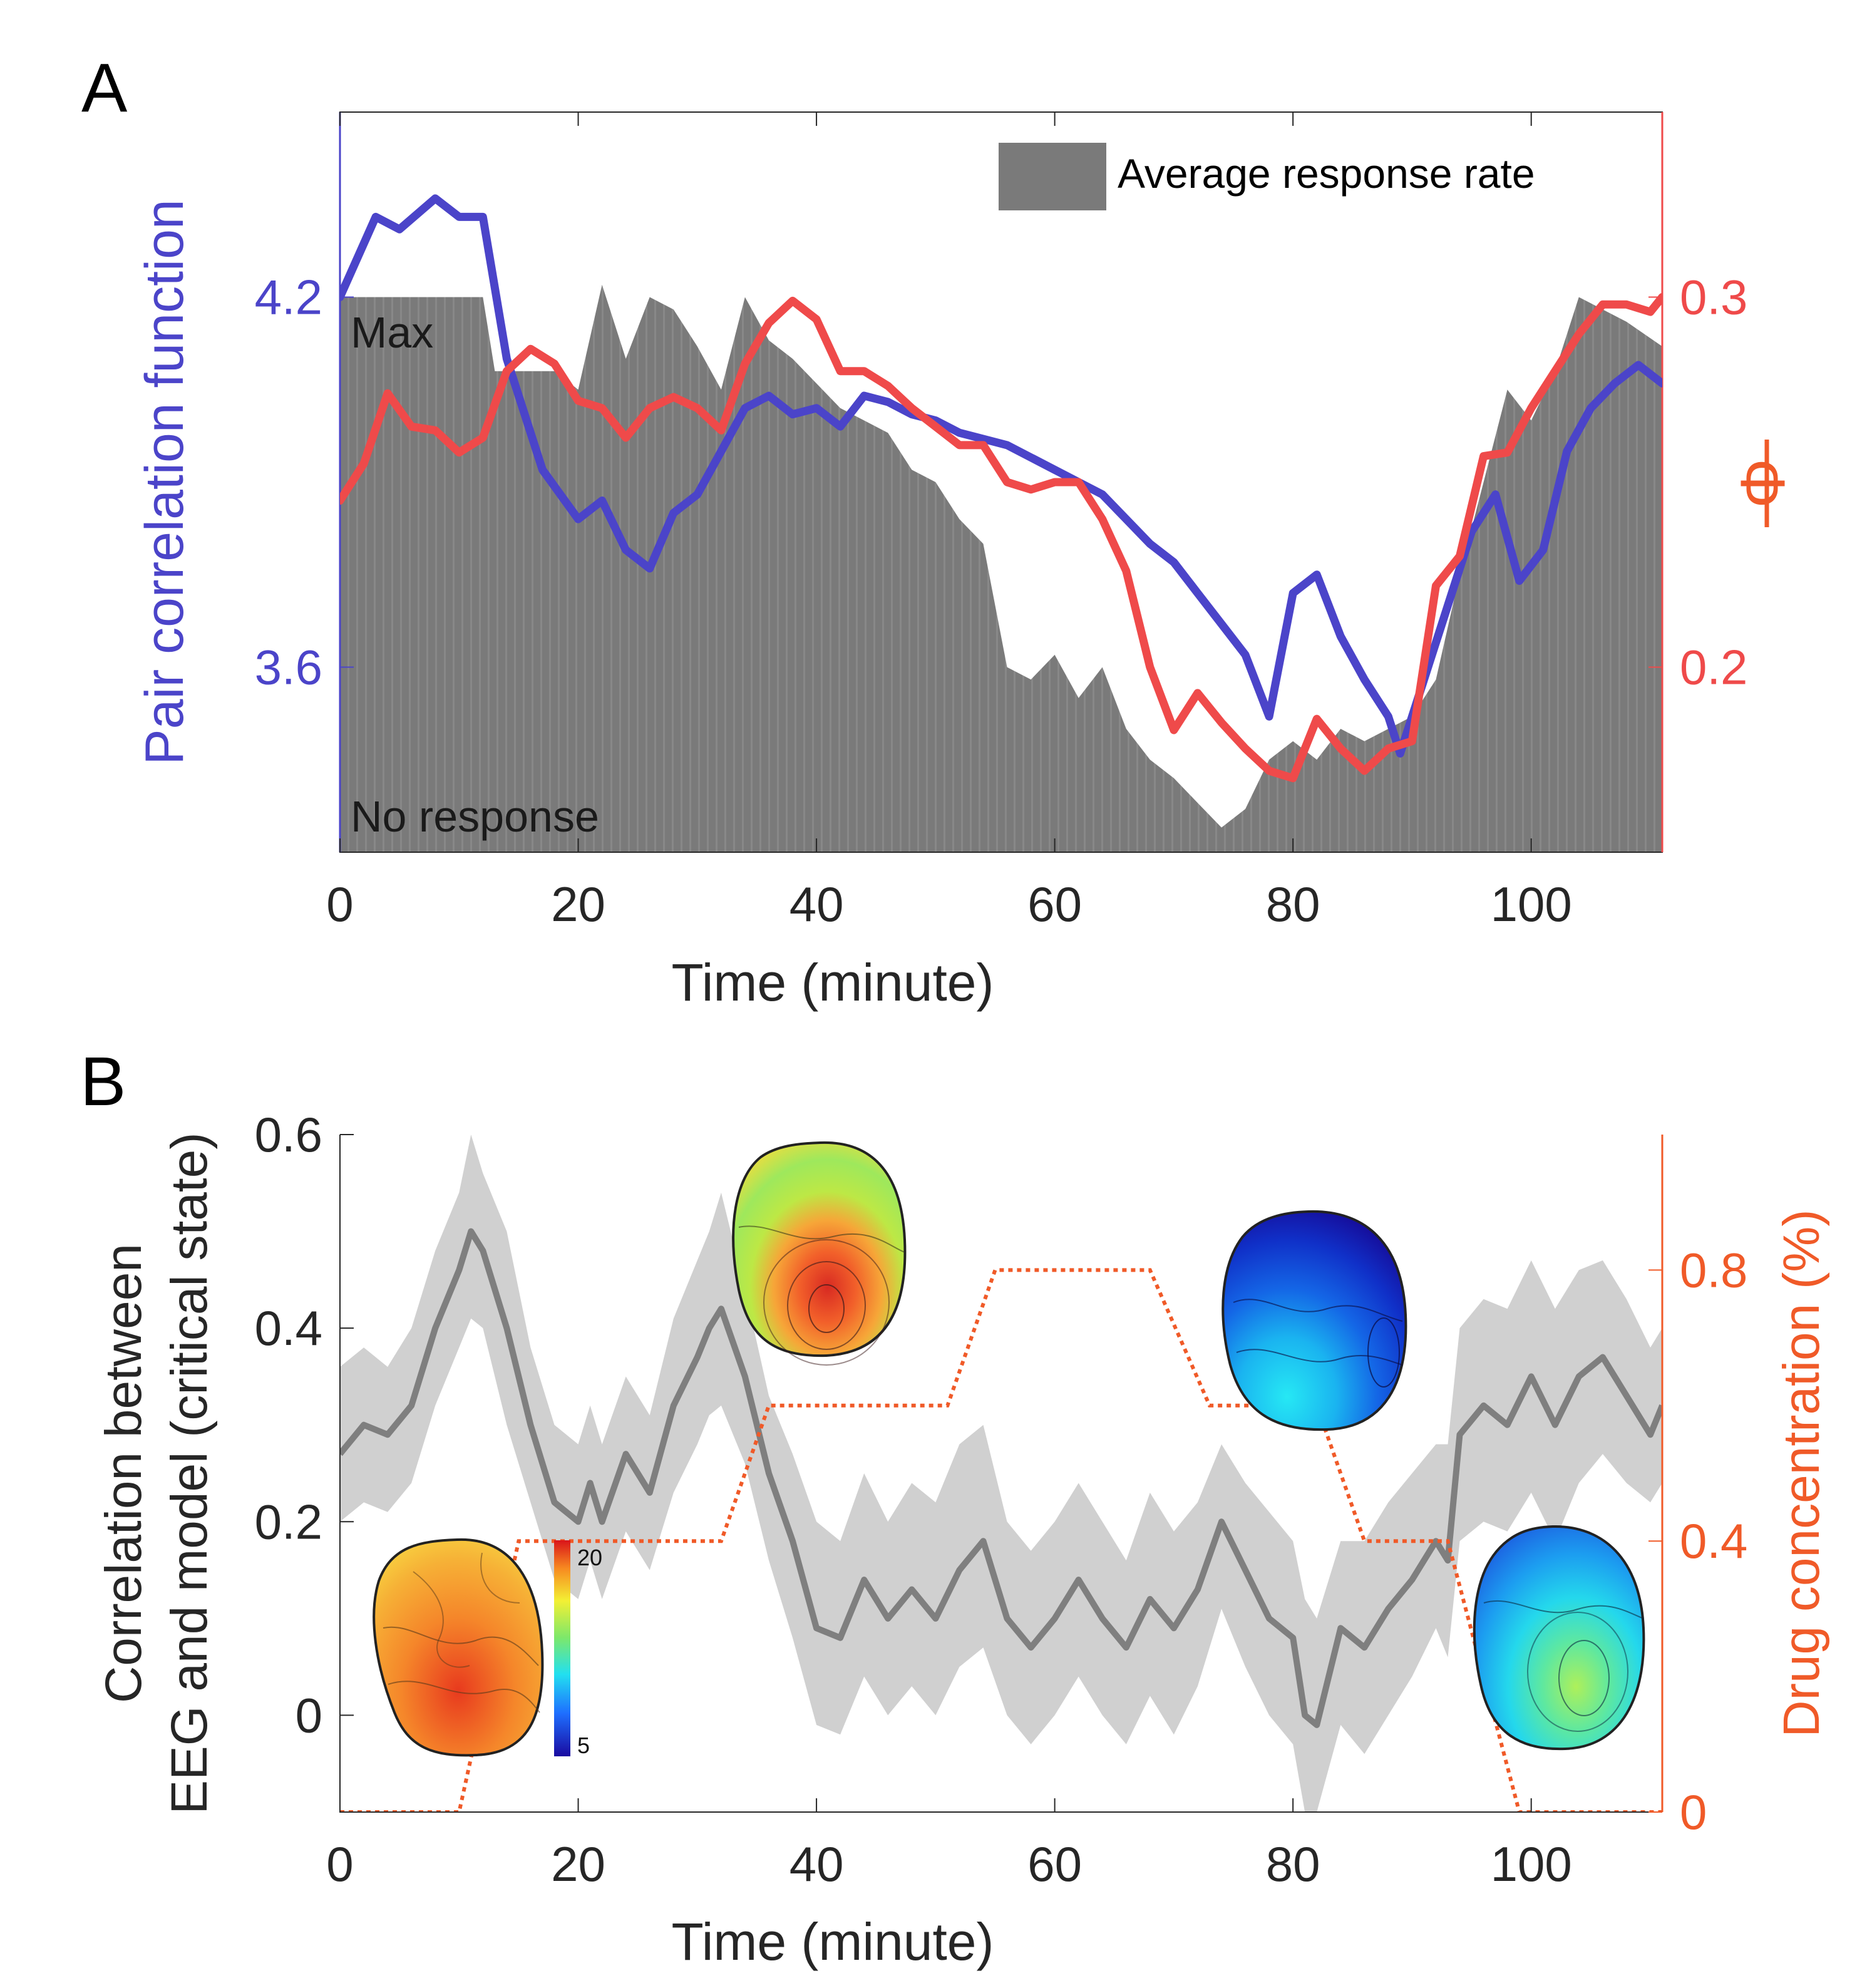 This screenshot has height=1988, width=1872. What do you see at coordinates (289, 667) in the screenshot?
I see `panel-a-ytick-left-label: 3.6` at bounding box center [289, 667].